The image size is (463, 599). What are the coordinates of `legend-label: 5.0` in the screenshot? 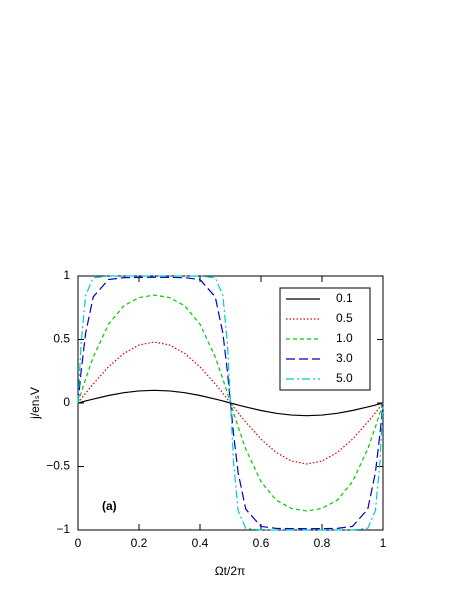 It's located at (344, 378).